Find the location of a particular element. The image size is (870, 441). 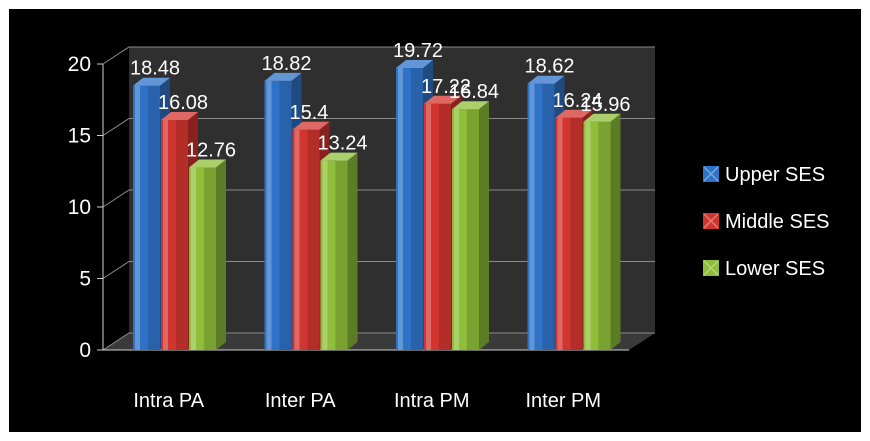

x-tick-label: Intra PA is located at coordinates (168, 401).